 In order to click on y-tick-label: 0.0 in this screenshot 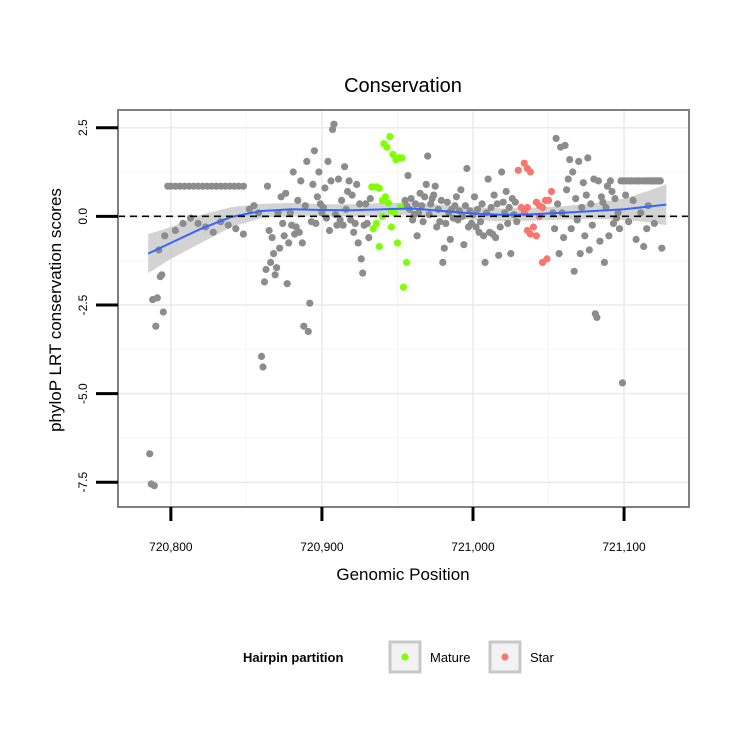, I will do `click(83, 216)`.